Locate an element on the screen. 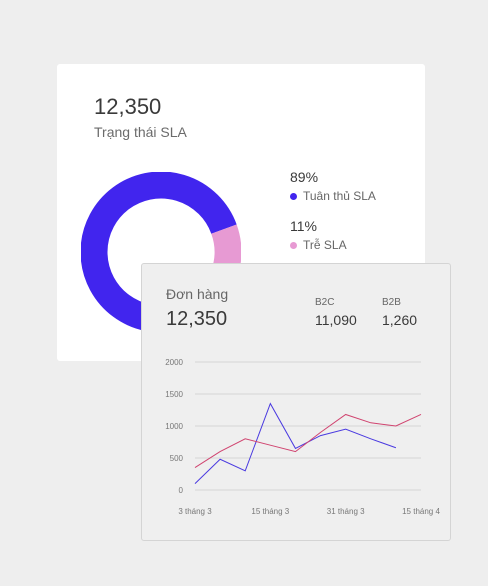 This screenshot has height=586, width=488. legend-item-compliant: 89% Tuân thủ SLA is located at coordinates (333, 186).